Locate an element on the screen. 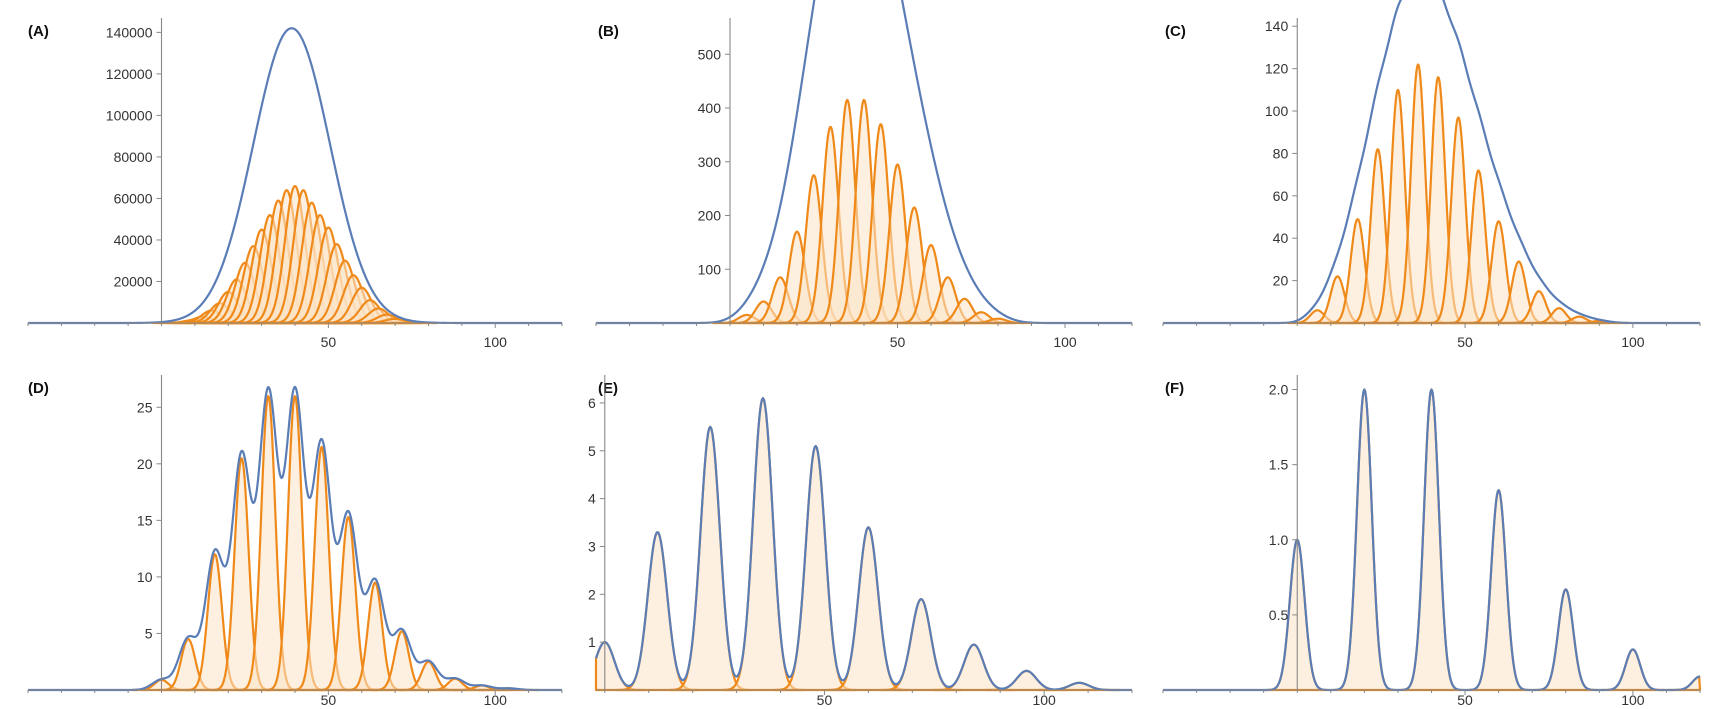  y-tick-label: 140000 is located at coordinates (129, 32).